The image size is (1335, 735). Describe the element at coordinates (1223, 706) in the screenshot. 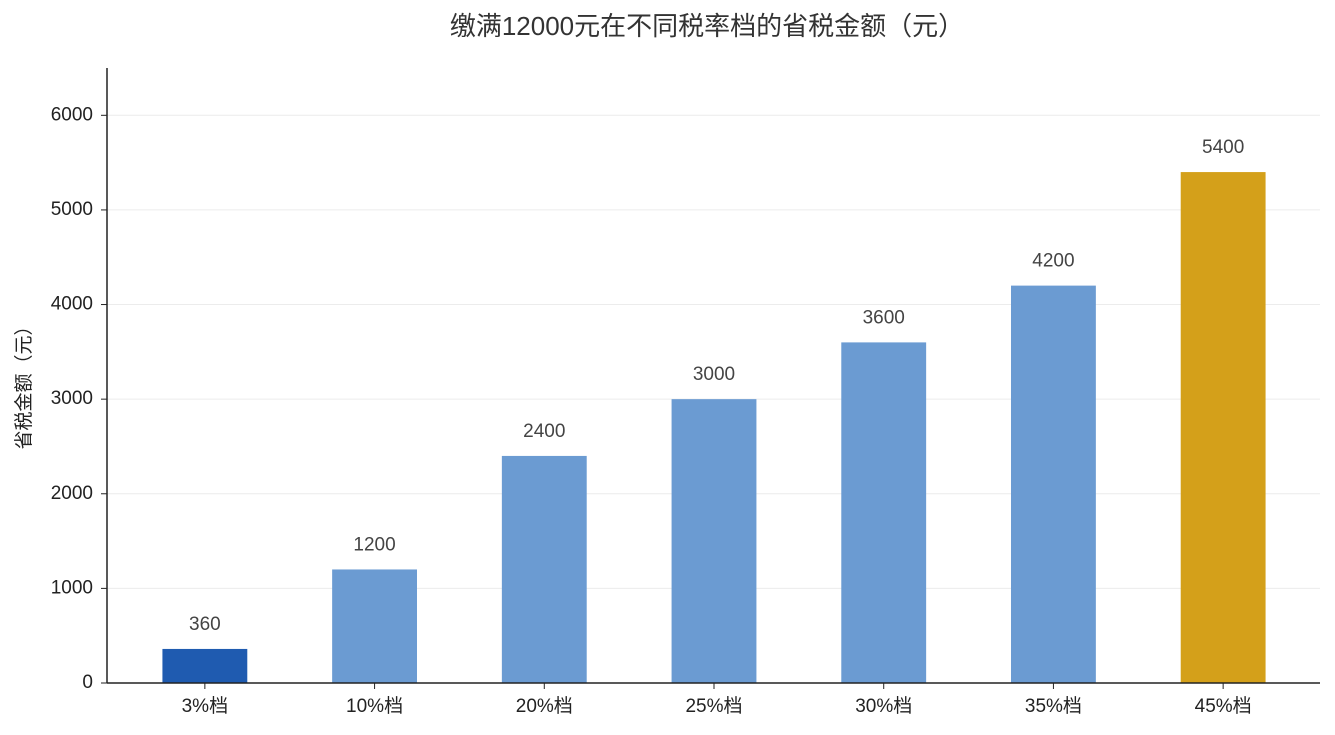

I see `x-tick-label: 45%档` at that location.